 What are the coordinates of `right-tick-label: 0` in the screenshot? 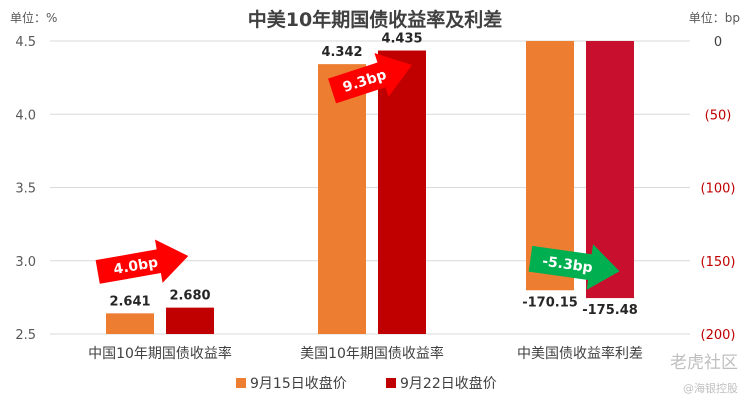 It's located at (718, 42).